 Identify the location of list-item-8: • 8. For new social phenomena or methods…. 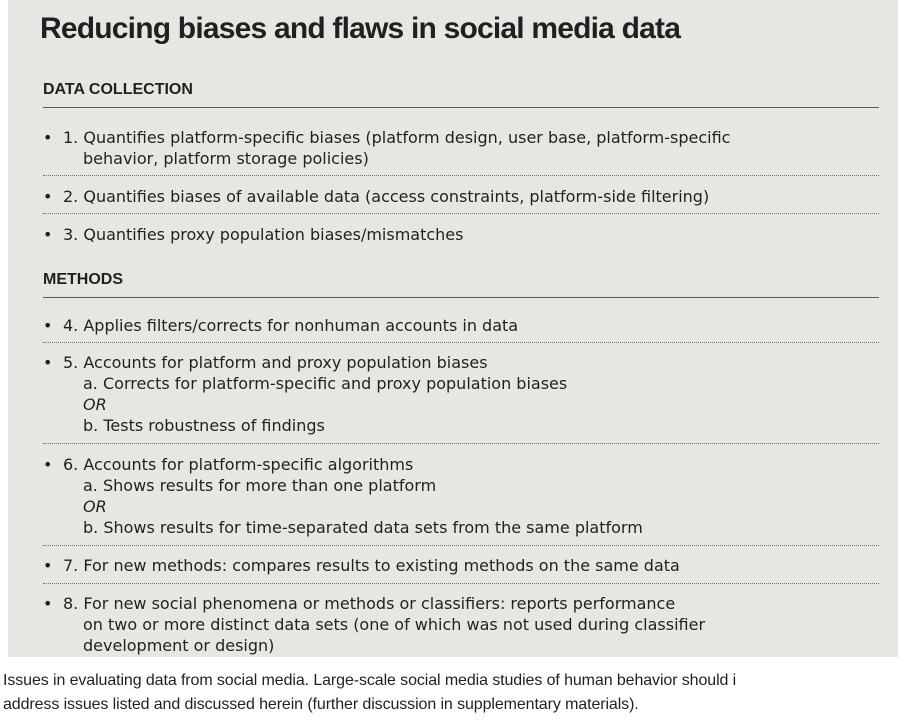
(461, 625).